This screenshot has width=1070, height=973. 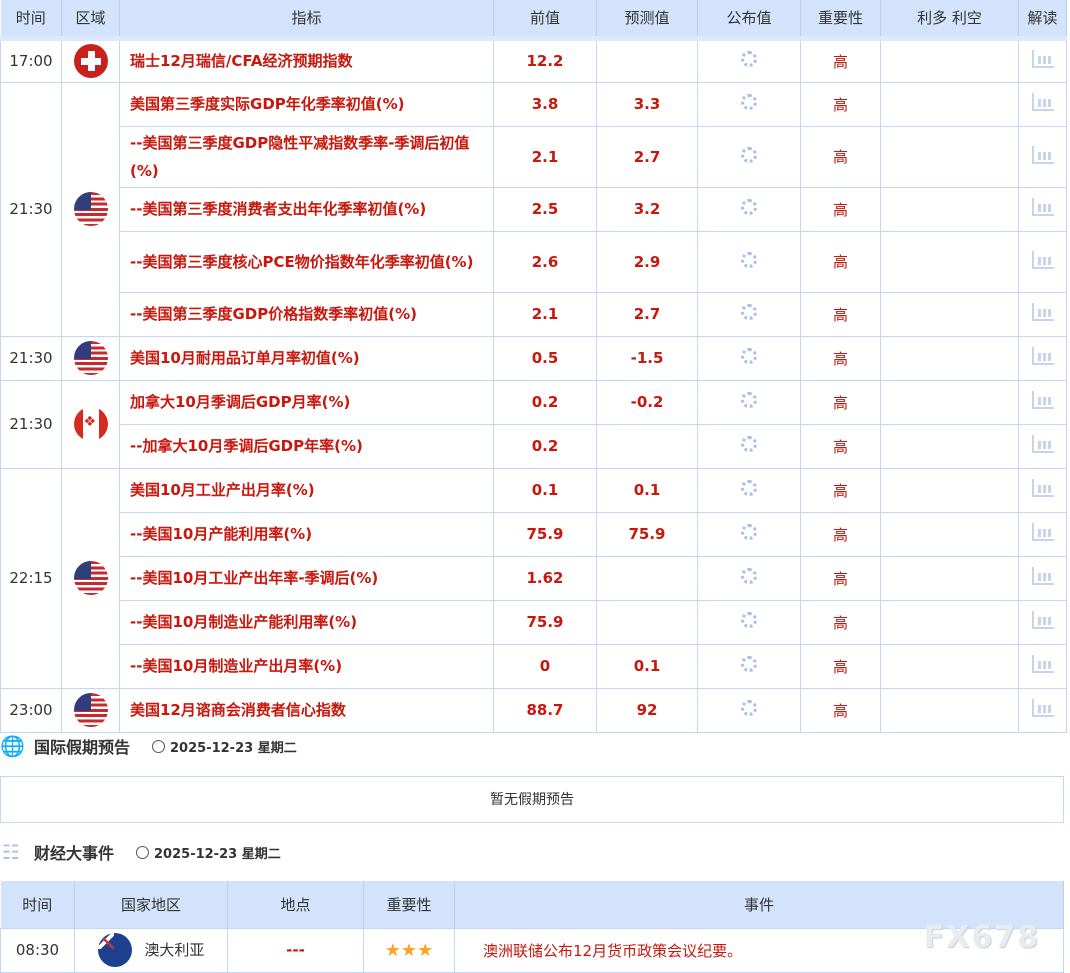 I want to click on indicator-name: --美国第三季度GDP隐性平减指数季率-季调后初值(%), so click(x=306, y=156).